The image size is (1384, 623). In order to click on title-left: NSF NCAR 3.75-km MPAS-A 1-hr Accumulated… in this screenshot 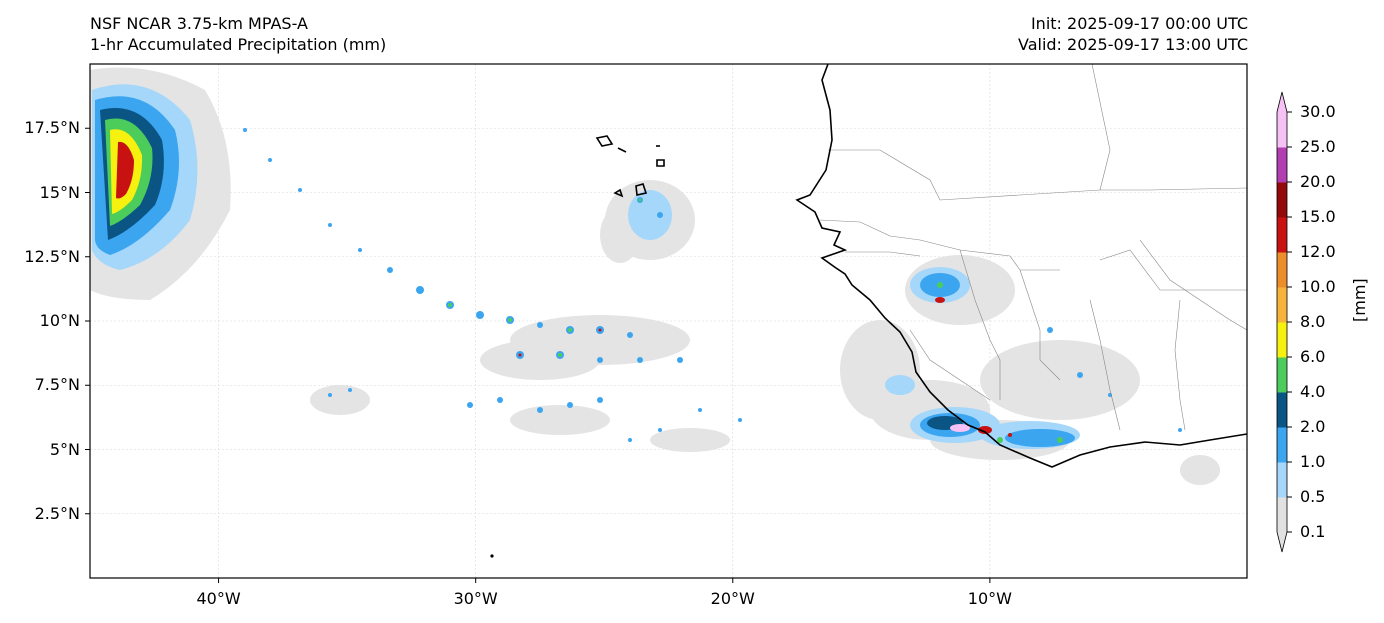, I will do `click(238, 34)`.